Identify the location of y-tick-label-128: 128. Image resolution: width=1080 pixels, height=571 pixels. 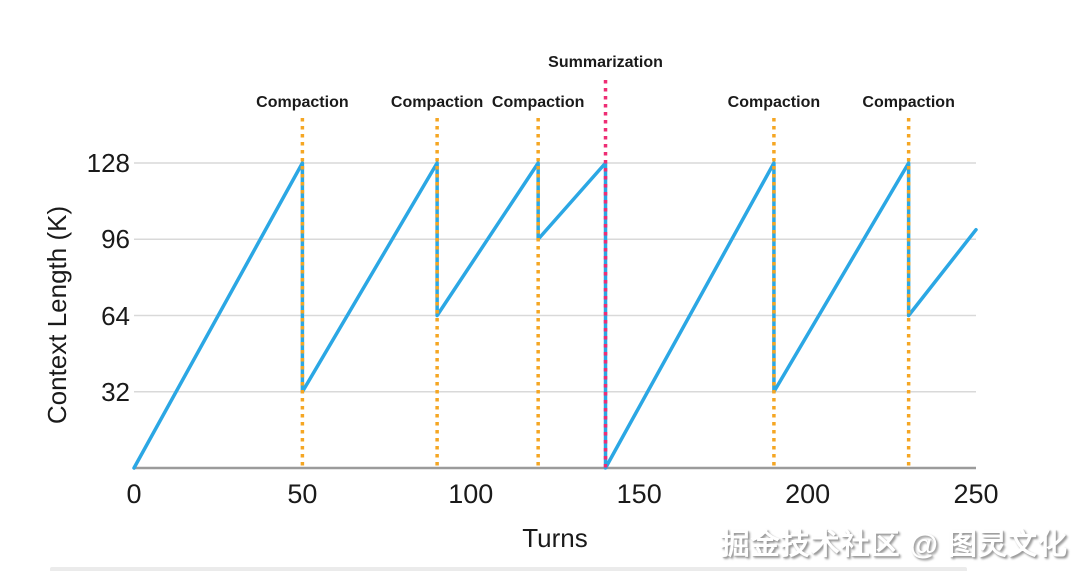
(108, 163).